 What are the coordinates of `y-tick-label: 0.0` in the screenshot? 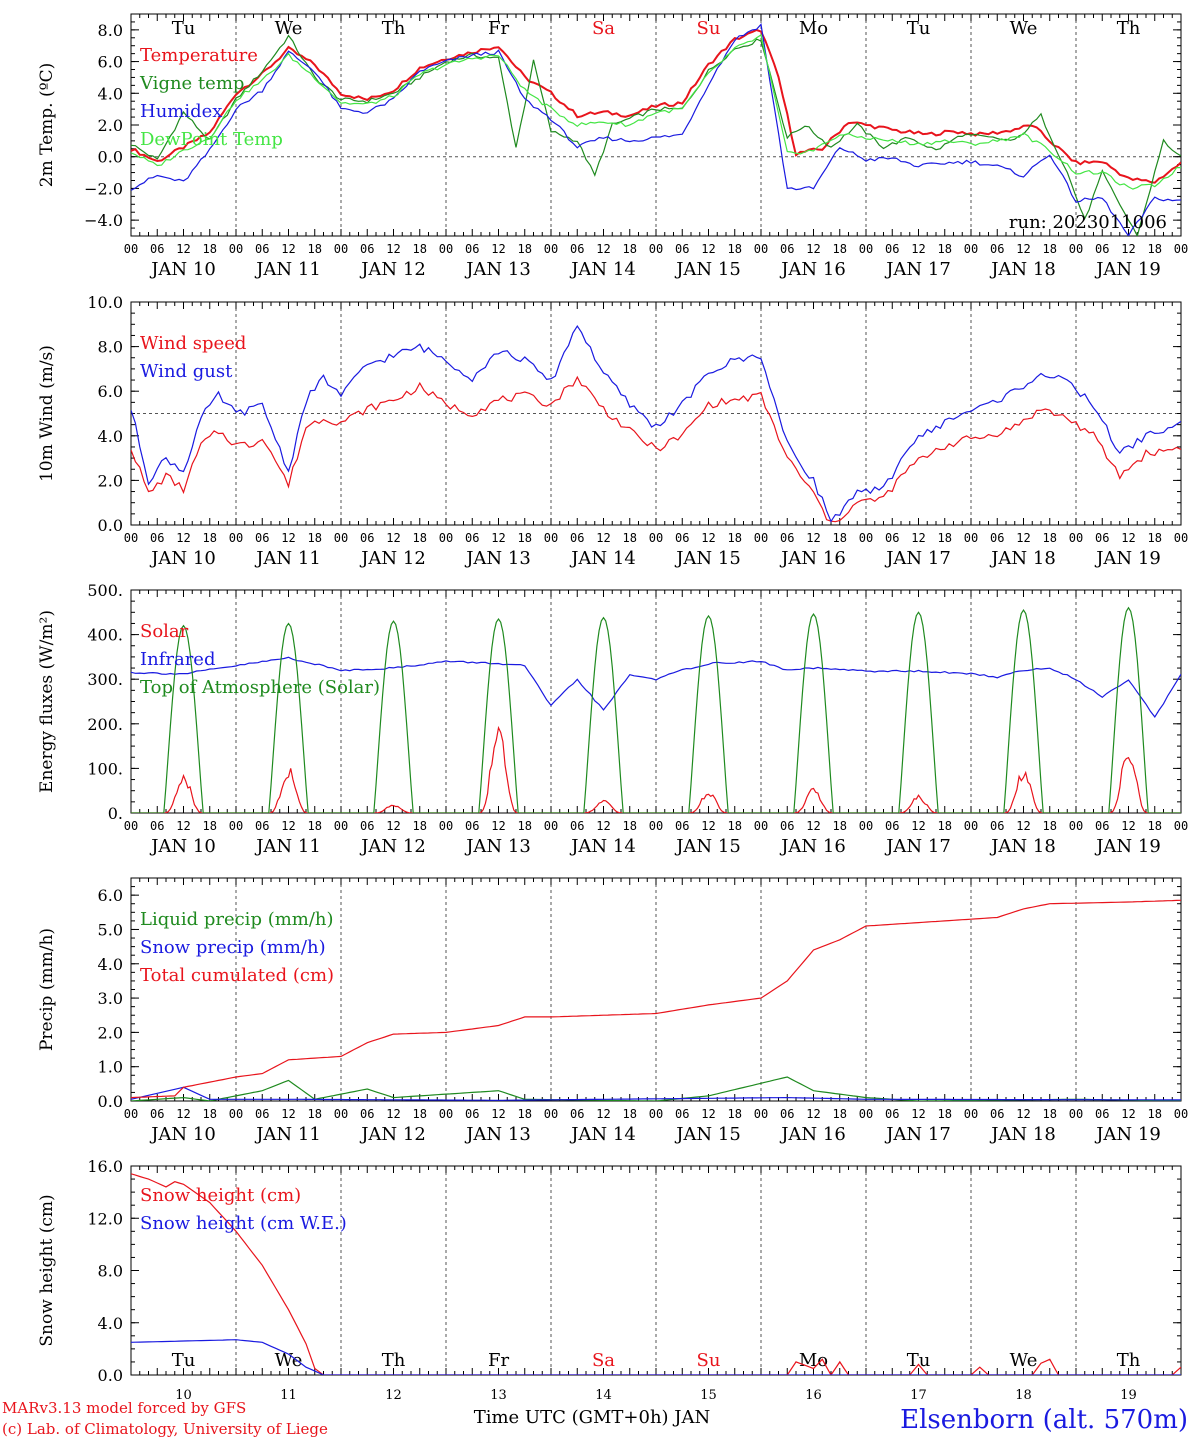 It's located at (110, 1375).